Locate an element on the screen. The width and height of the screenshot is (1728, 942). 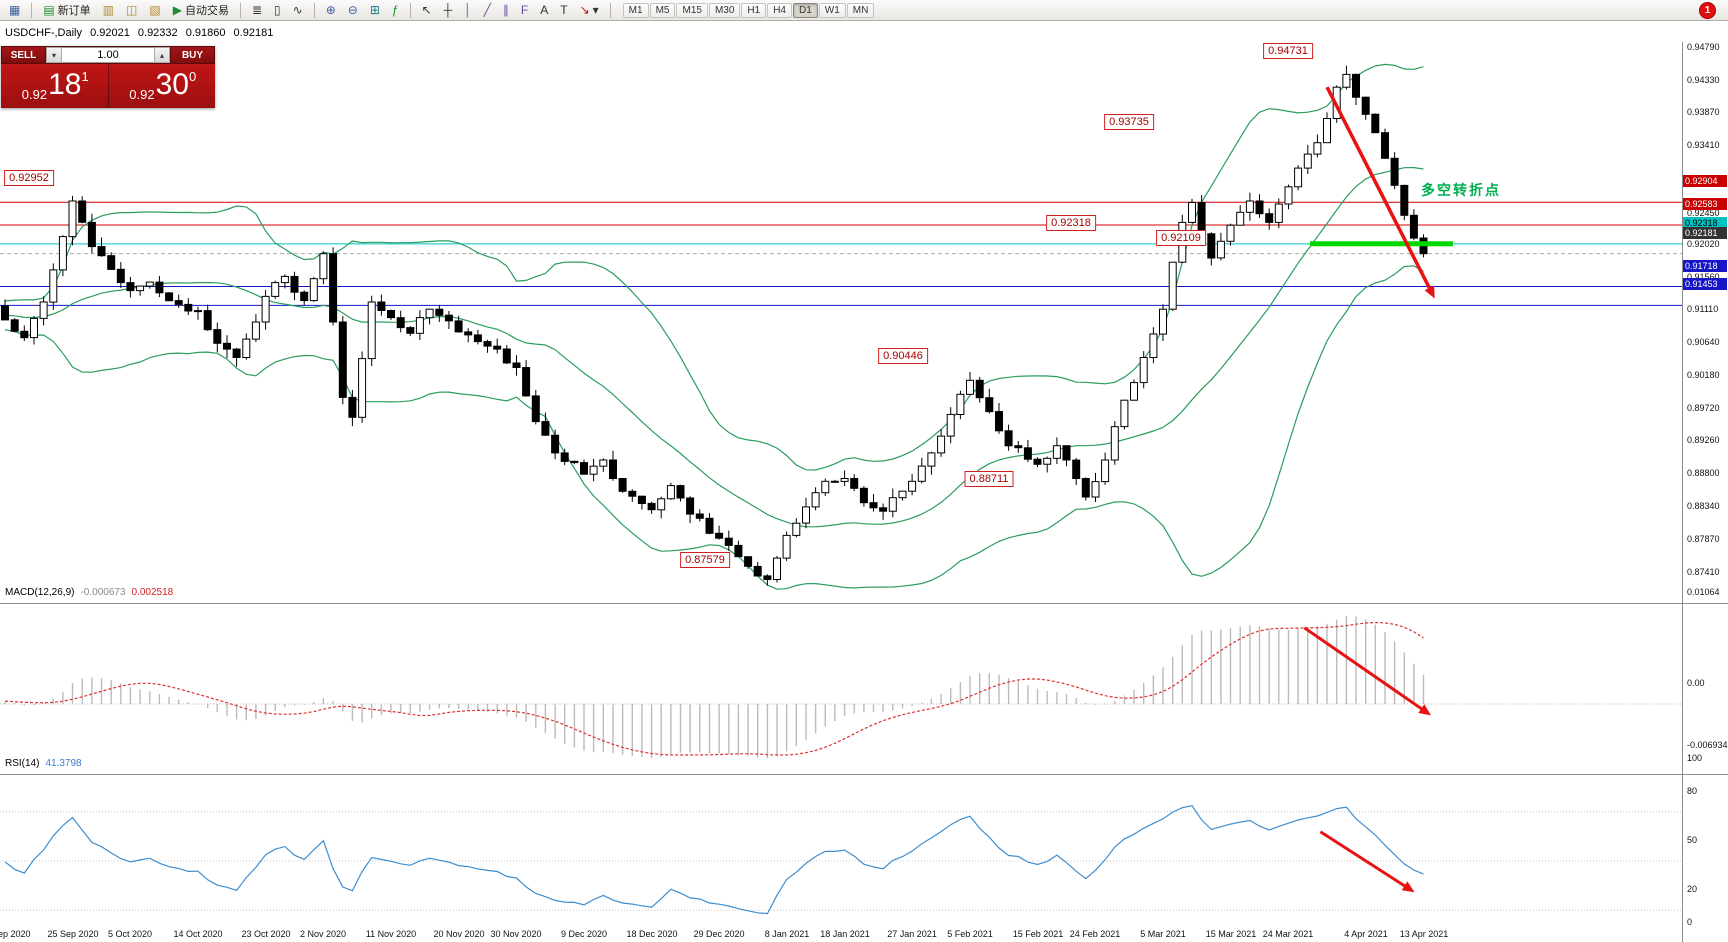
line-chart-icon: ∿ is located at coordinates (297, 10).